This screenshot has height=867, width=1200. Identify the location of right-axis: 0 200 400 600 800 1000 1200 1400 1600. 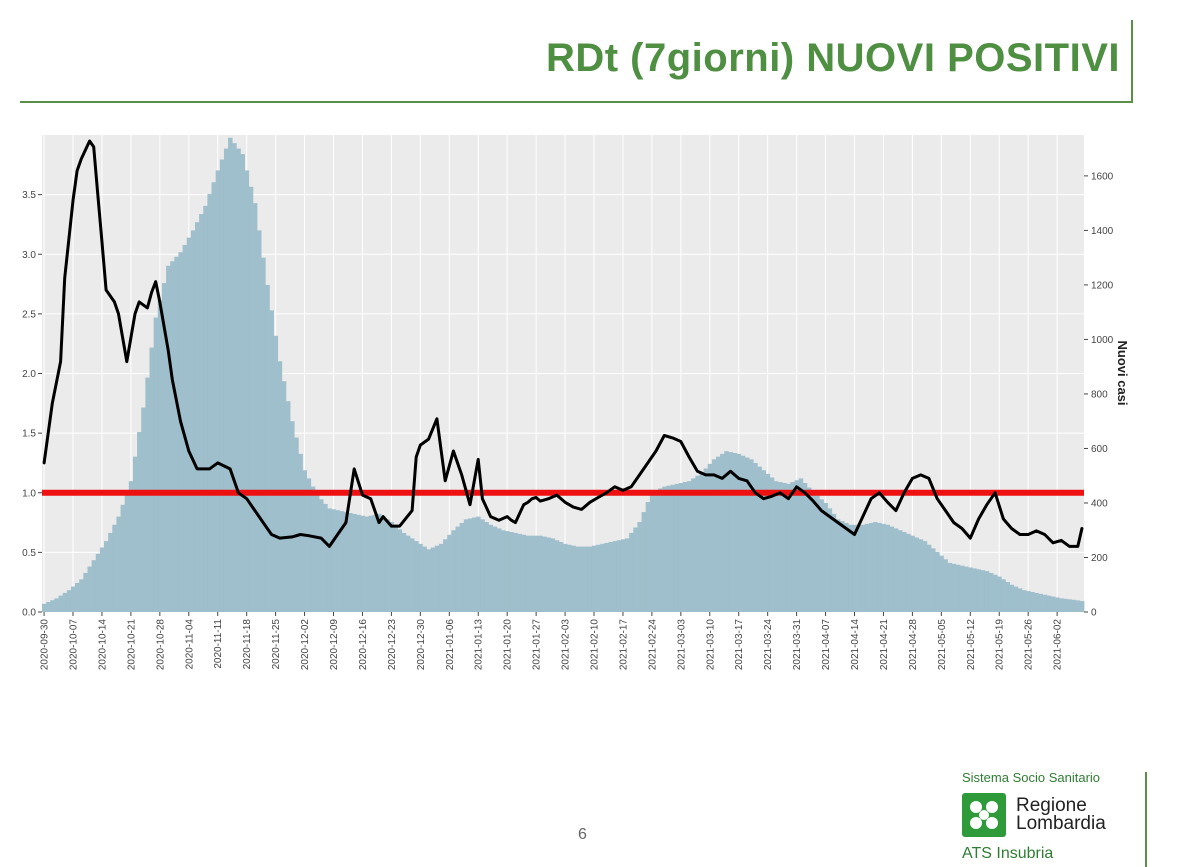
(1099, 395).